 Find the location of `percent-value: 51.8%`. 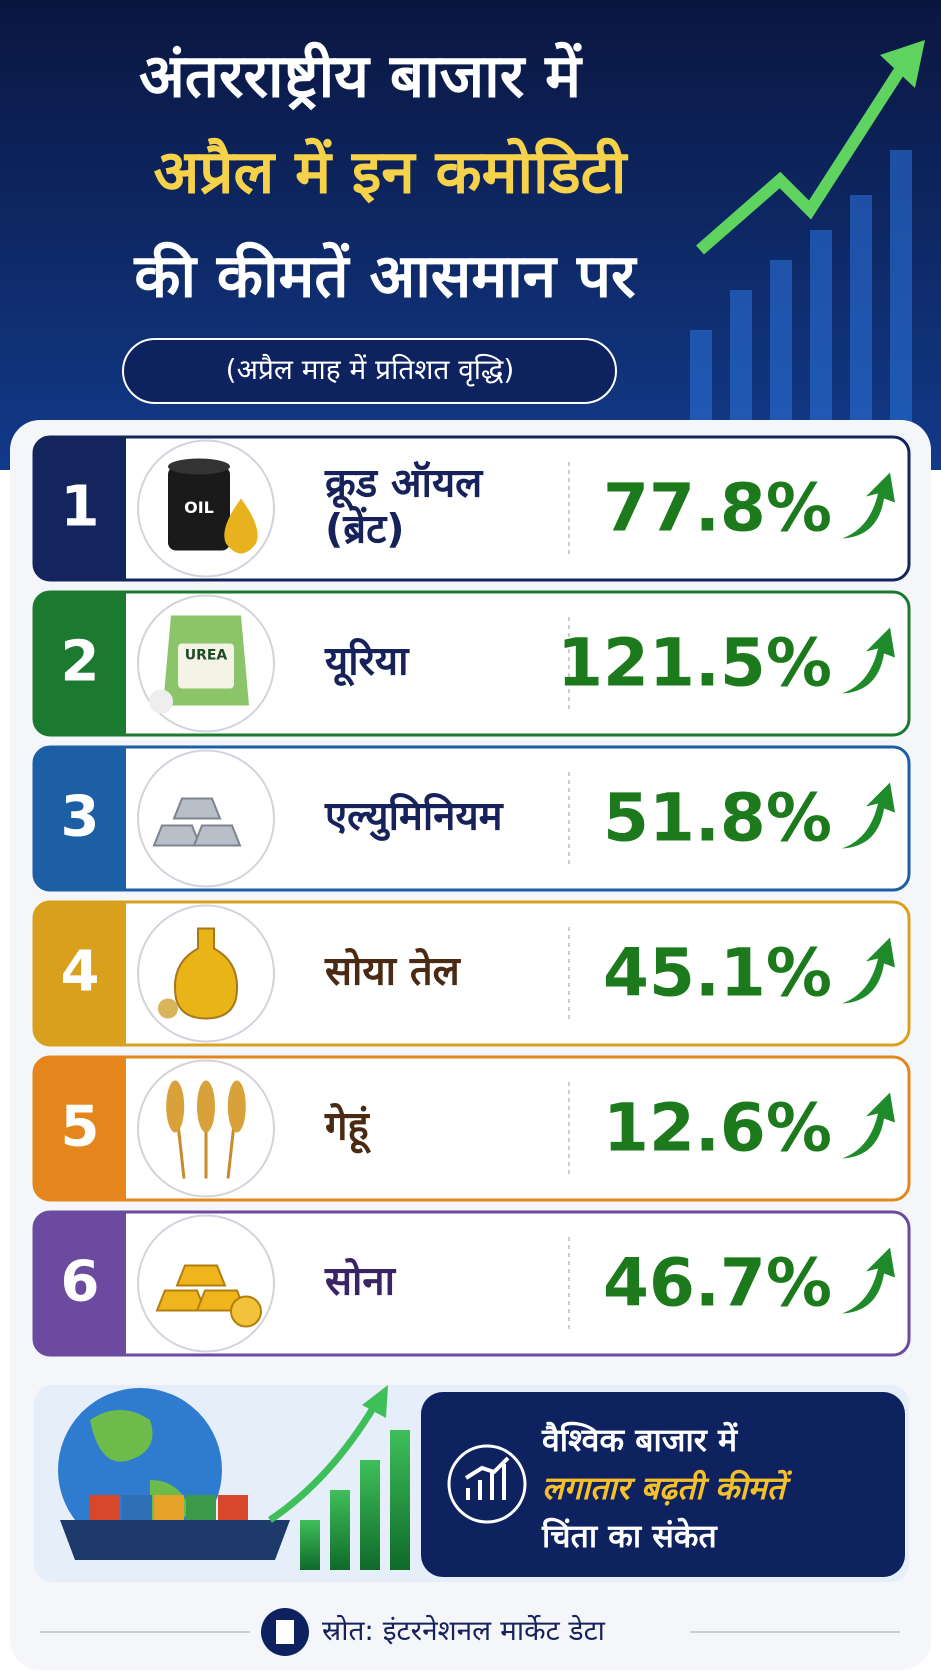

percent-value: 51.8% is located at coordinates (717, 818).